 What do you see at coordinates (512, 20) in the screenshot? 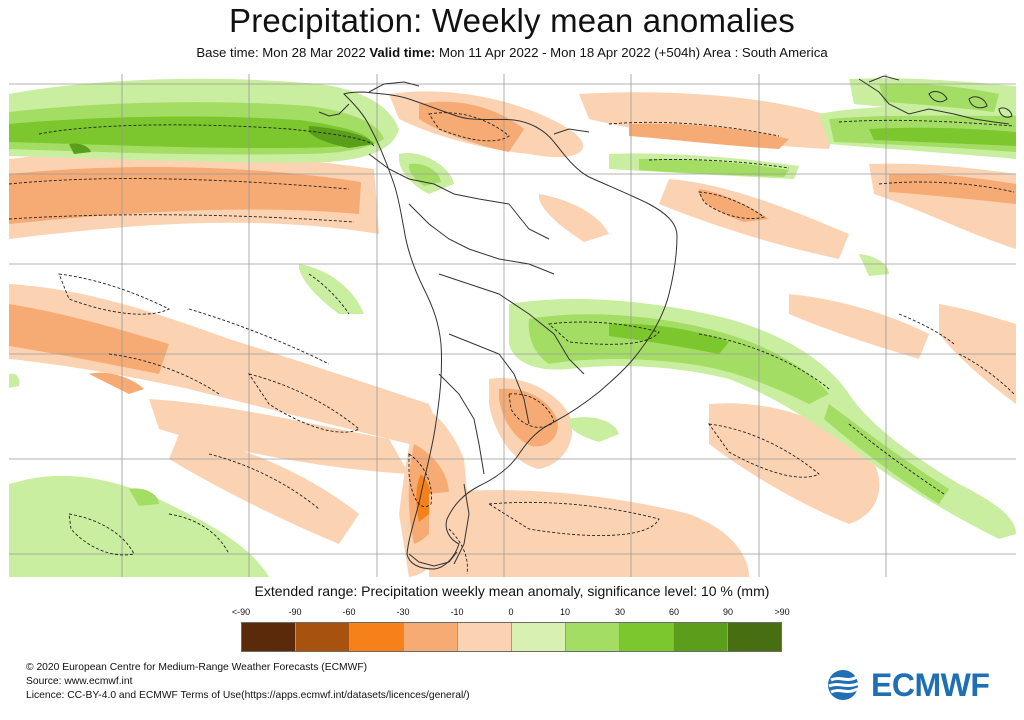
I see `page-title: Precipitation: Weekly mean anomalies` at bounding box center [512, 20].